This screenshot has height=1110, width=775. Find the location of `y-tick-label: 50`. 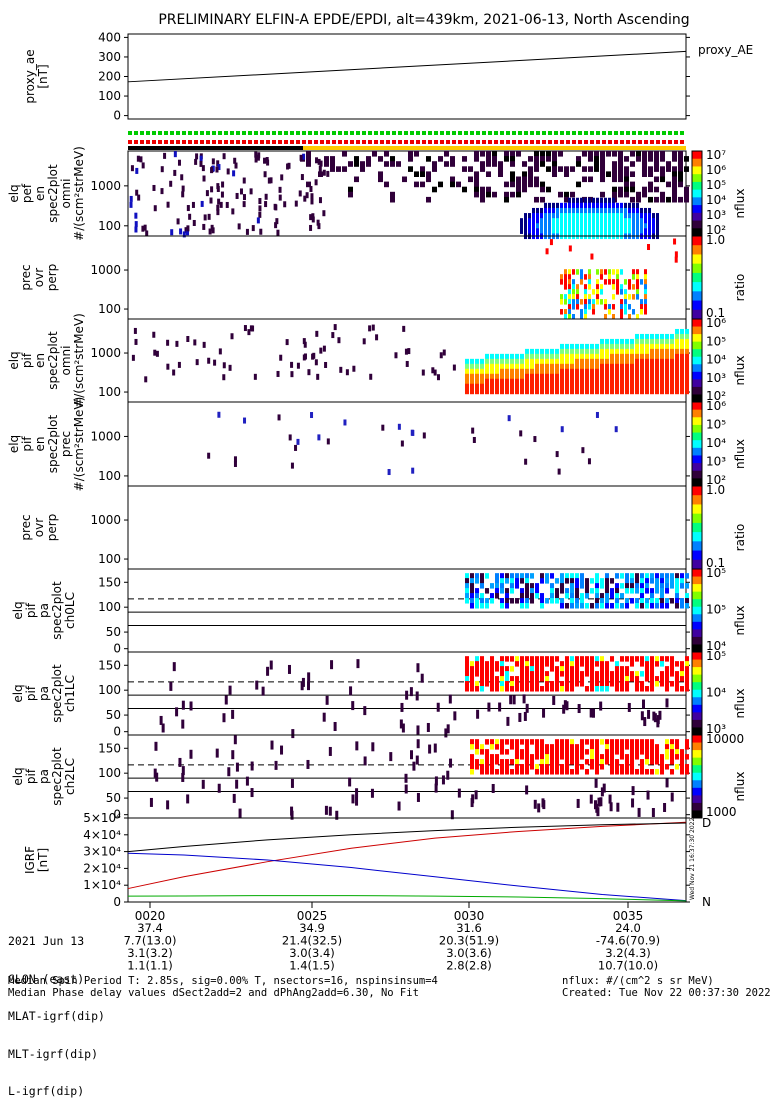

y-tick-label: 50 is located at coordinates (113, 798).